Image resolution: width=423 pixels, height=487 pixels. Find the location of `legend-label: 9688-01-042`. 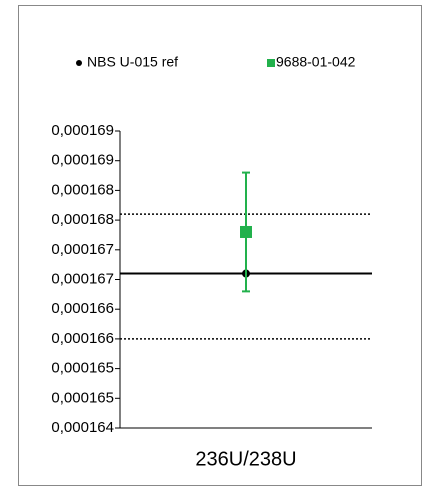

legend-label: 9688-01-042 is located at coordinates (316, 62).